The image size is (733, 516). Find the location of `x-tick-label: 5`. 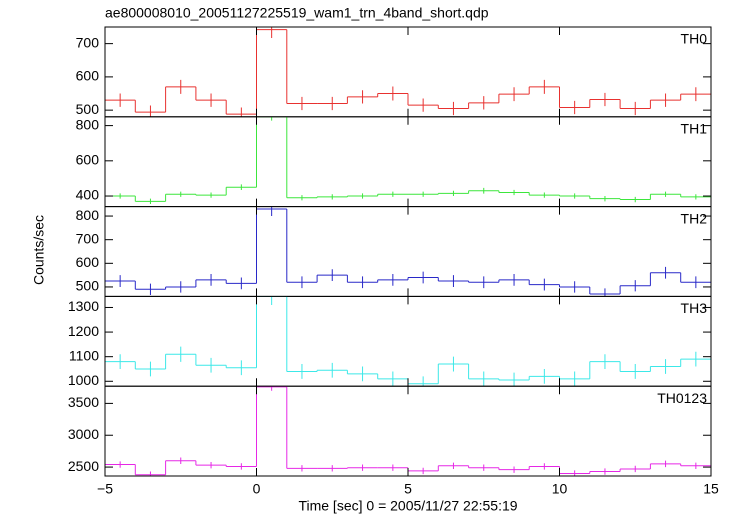

x-tick-label: 5 is located at coordinates (408, 489).